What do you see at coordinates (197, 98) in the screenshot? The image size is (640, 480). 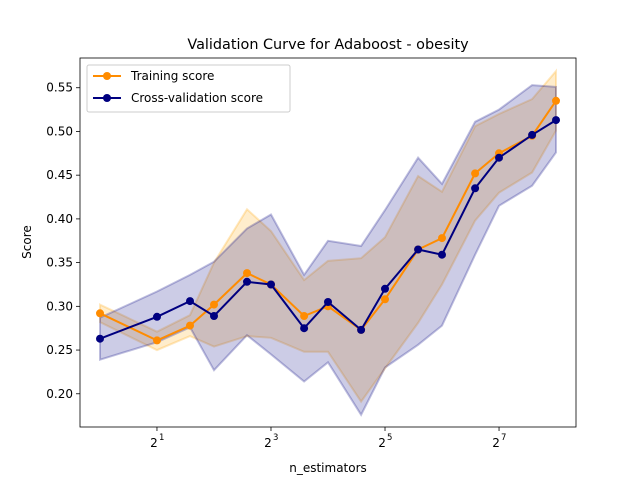 I see `legend-cv-label: Cross-validation score` at bounding box center [197, 98].